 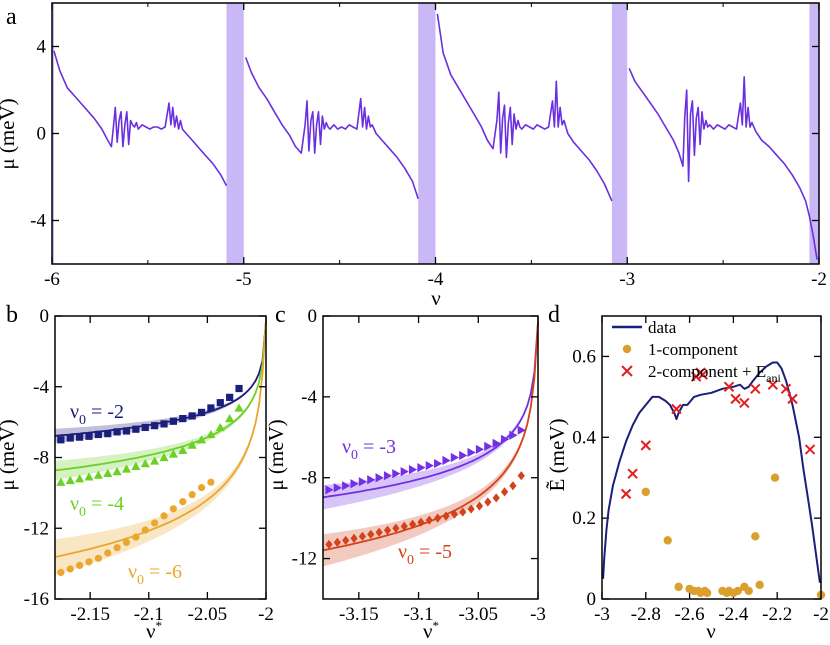 What do you see at coordinates (149, 614) in the screenshot?
I see `b-xtick-label: -2.1` at bounding box center [149, 614].